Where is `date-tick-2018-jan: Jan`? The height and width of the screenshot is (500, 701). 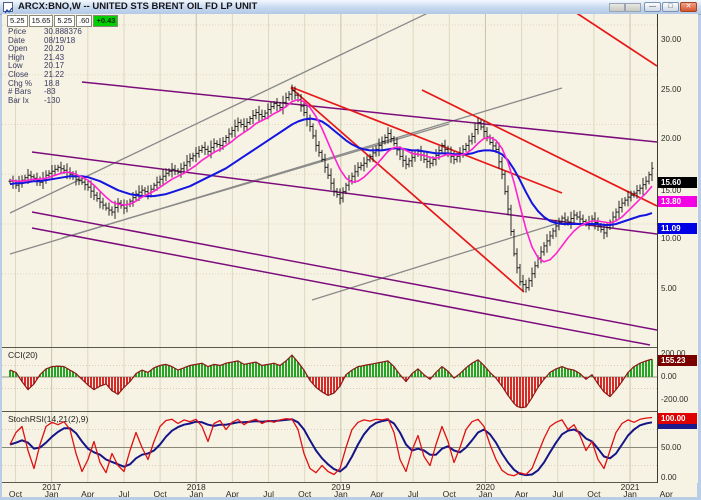
date-tick-2018-jan: Jan is located at coordinates (196, 494).